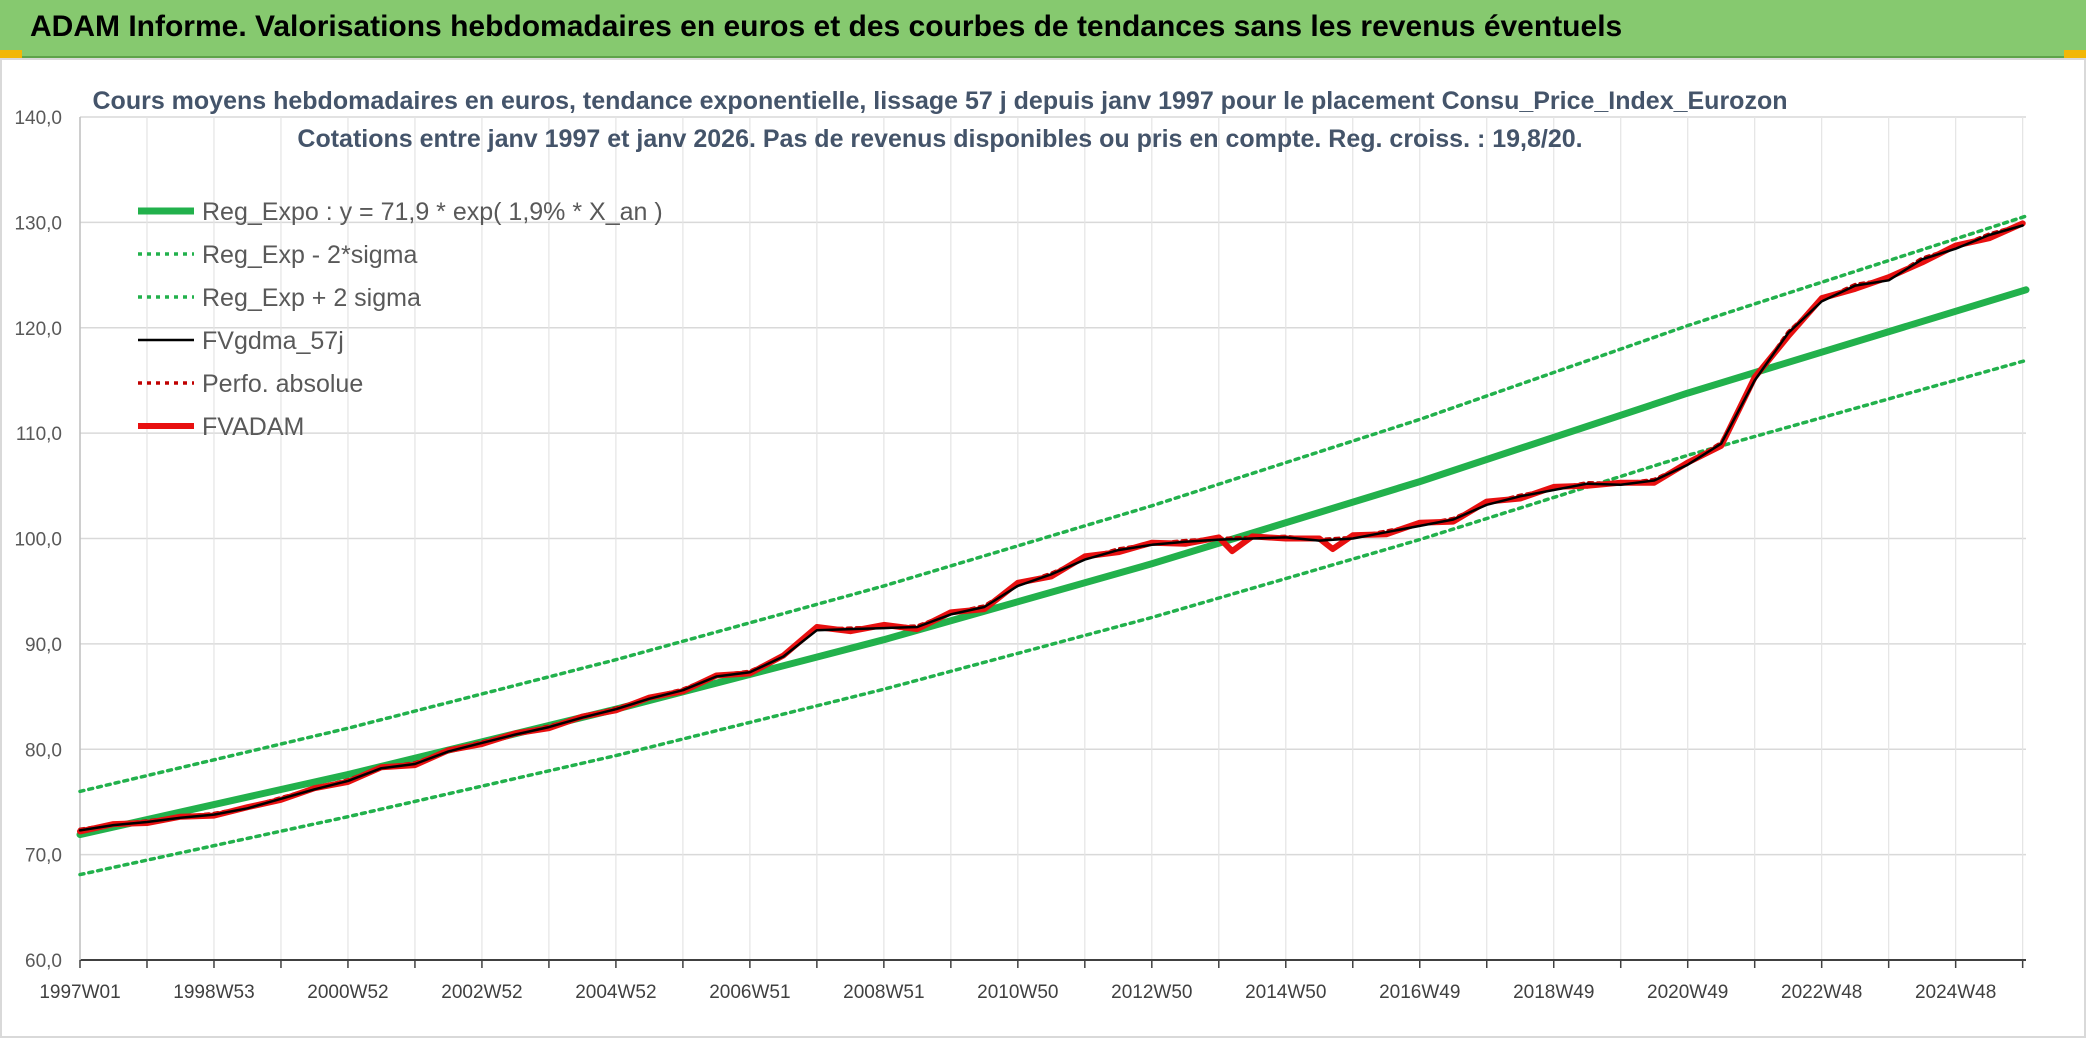 This screenshot has width=2086, height=1038. I want to click on legend-label: FVgdma_57j, so click(273, 341).